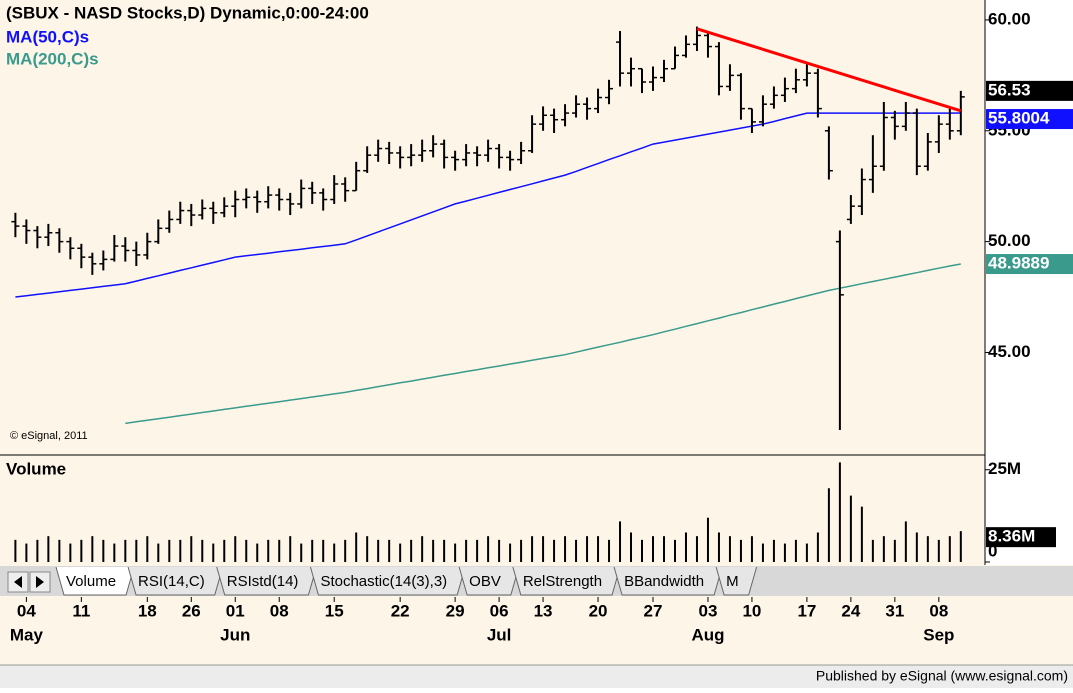  What do you see at coordinates (235, 610) in the screenshot?
I see `x-tick-label: 01` at bounding box center [235, 610].